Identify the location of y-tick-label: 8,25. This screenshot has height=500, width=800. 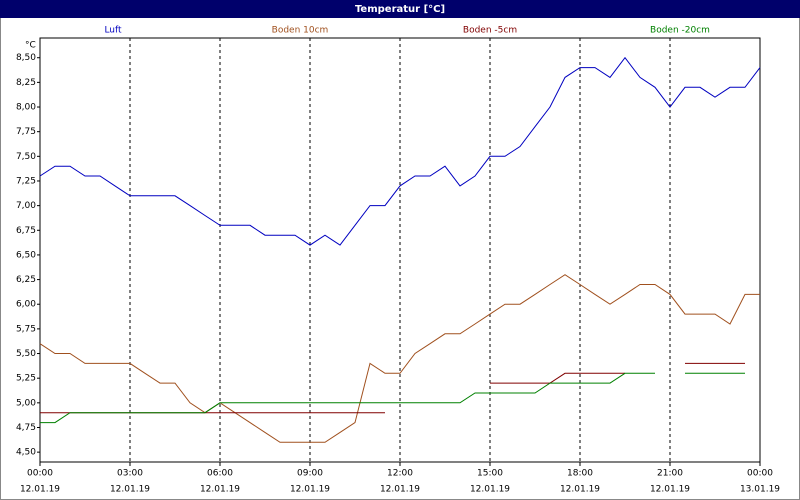
(26, 83).